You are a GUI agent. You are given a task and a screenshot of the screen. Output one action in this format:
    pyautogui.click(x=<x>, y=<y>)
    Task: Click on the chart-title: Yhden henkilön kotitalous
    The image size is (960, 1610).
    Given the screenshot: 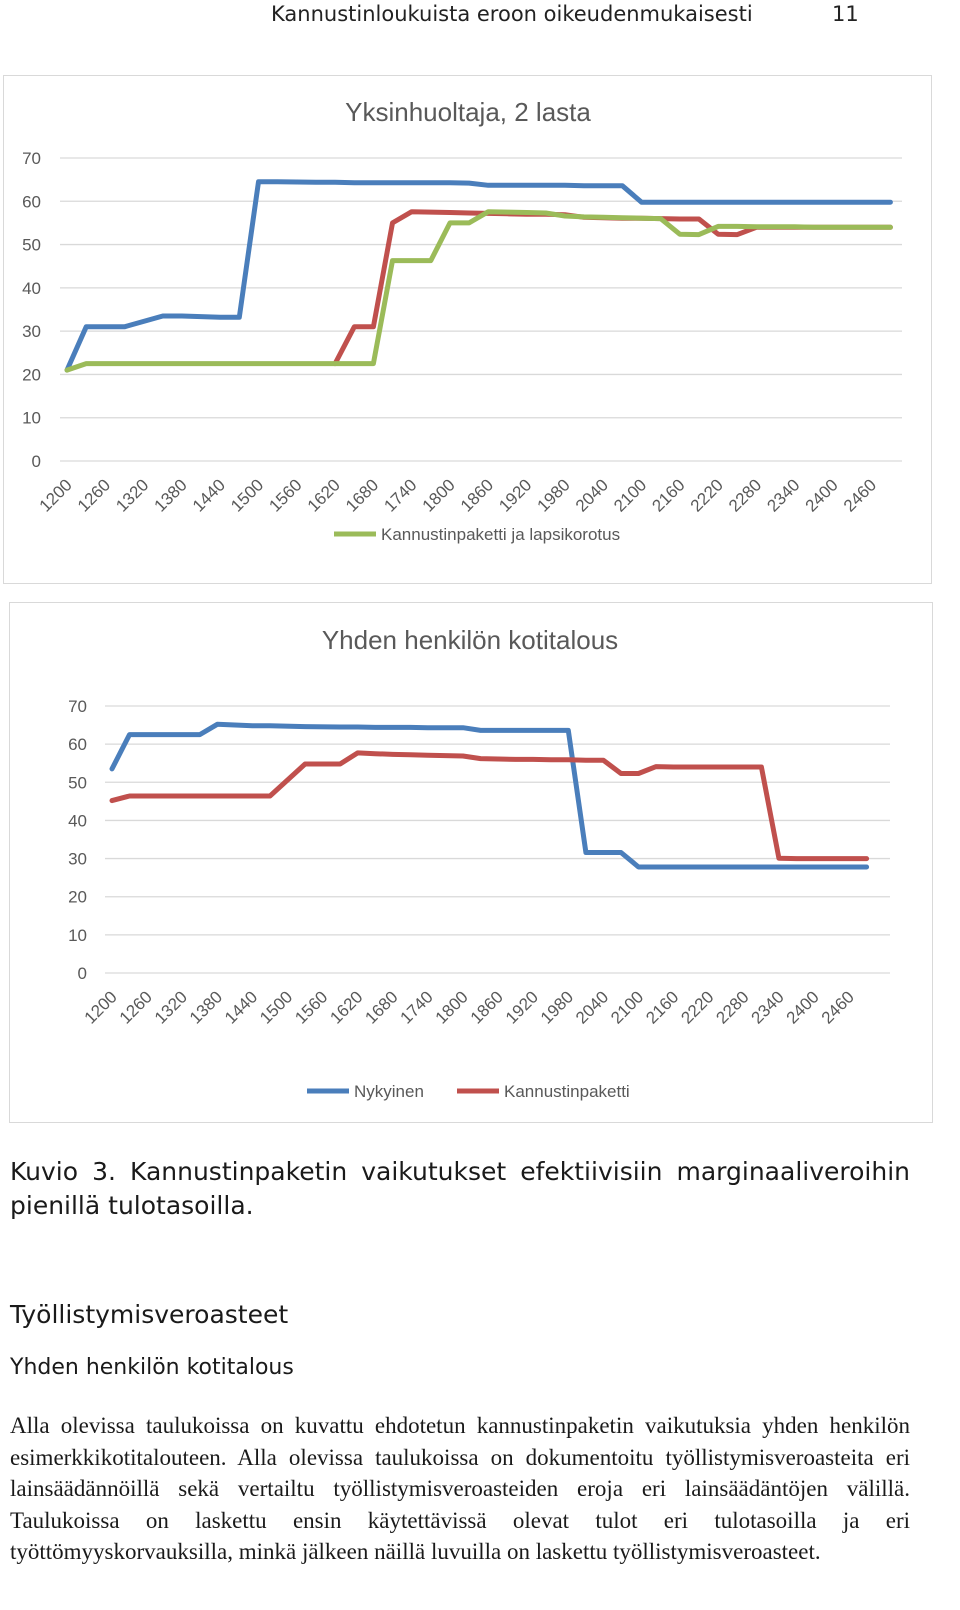 What is the action you would take?
    pyautogui.click(x=470, y=640)
    